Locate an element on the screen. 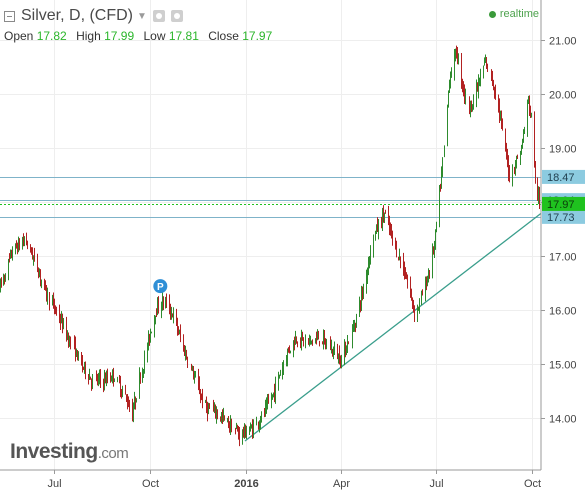 The height and width of the screenshot is (494, 585). pivot-circle is located at coordinates (160, 286).